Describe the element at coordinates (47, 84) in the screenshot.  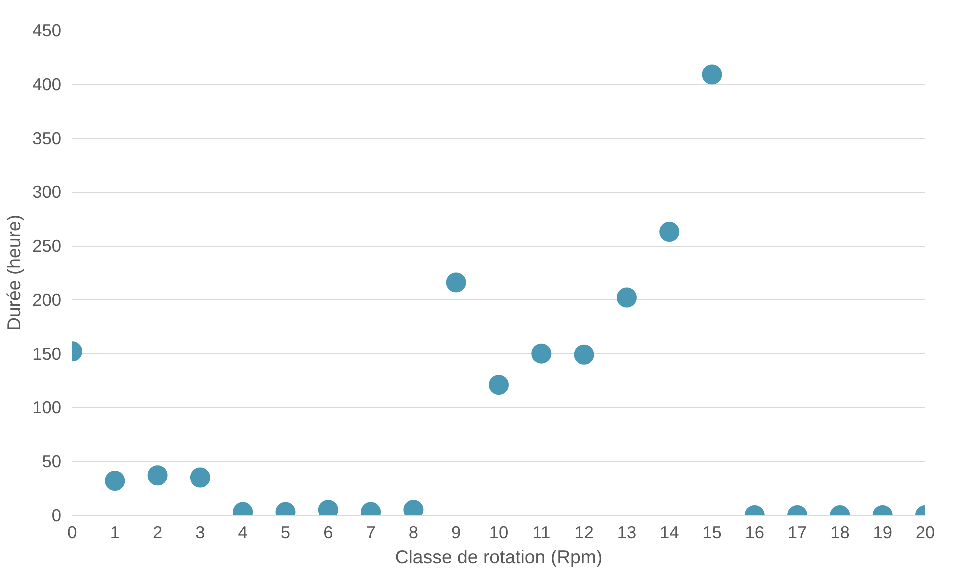
I see `y-tick-label: 400` at that location.